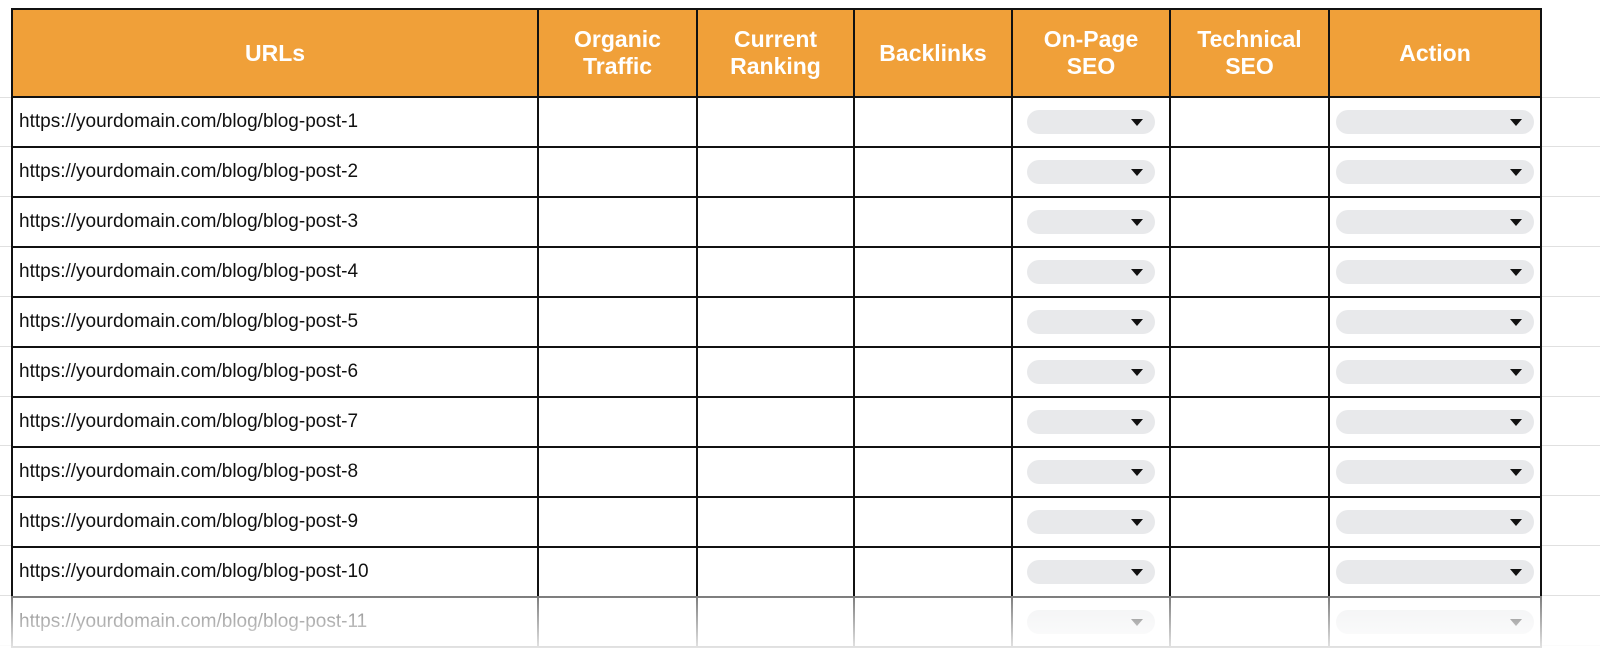 The height and width of the screenshot is (664, 1600). Describe the element at coordinates (1249, 53) in the screenshot. I see `header-technical-seo: Technical SEO` at that location.